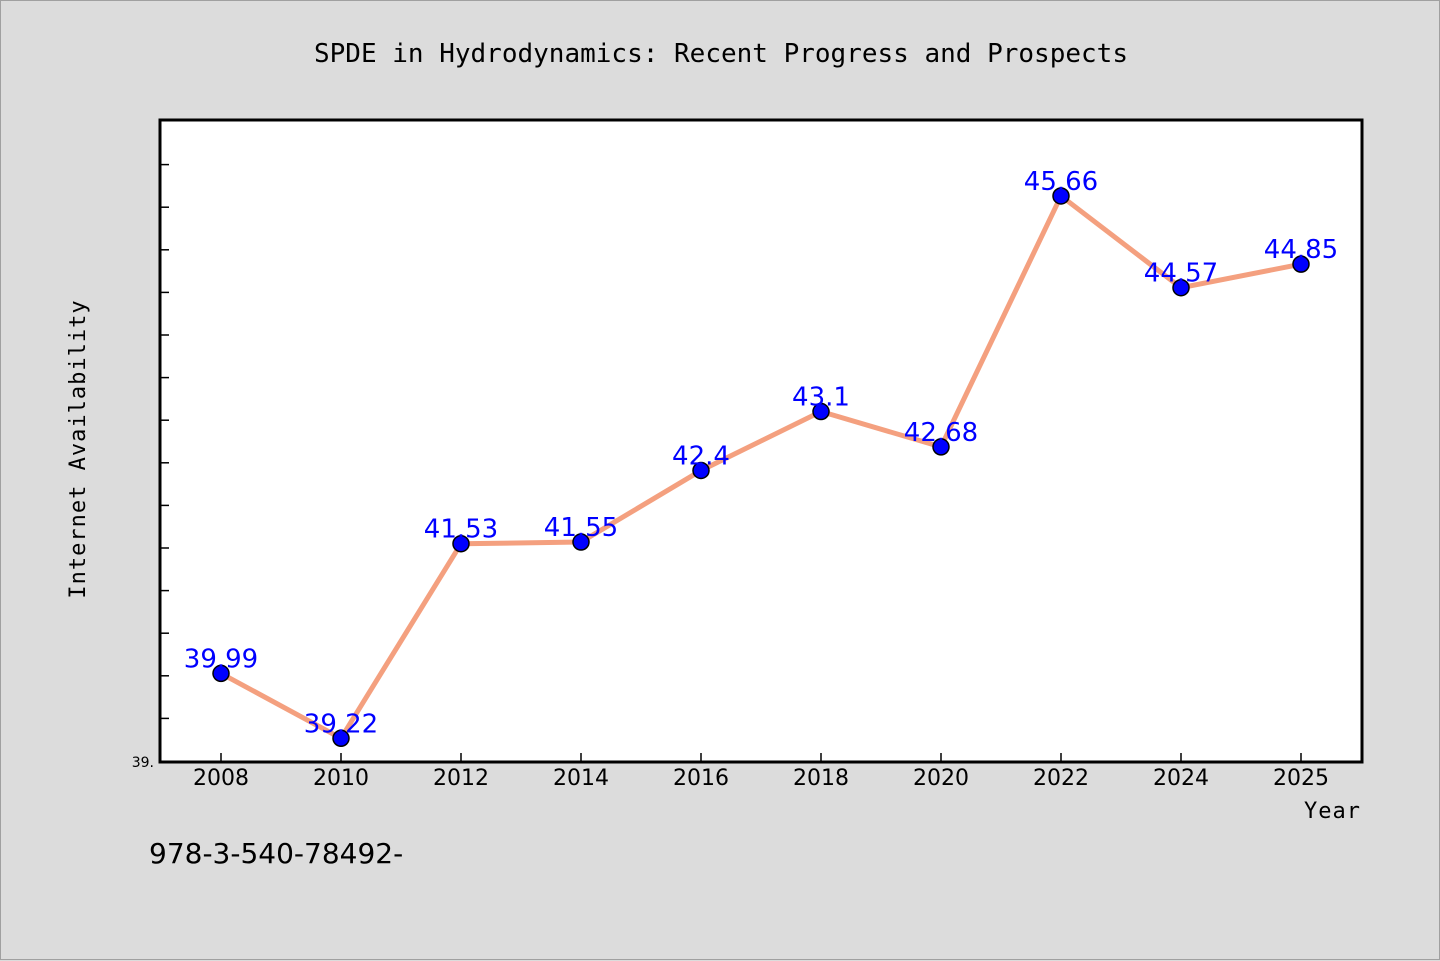  I want to click on x-tick-label: 2016, so click(701, 778).